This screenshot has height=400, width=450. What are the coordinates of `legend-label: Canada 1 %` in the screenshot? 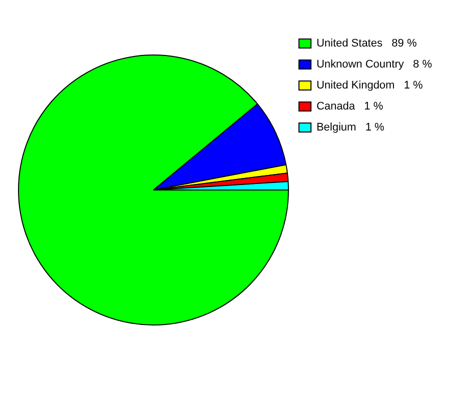 It's located at (350, 106).